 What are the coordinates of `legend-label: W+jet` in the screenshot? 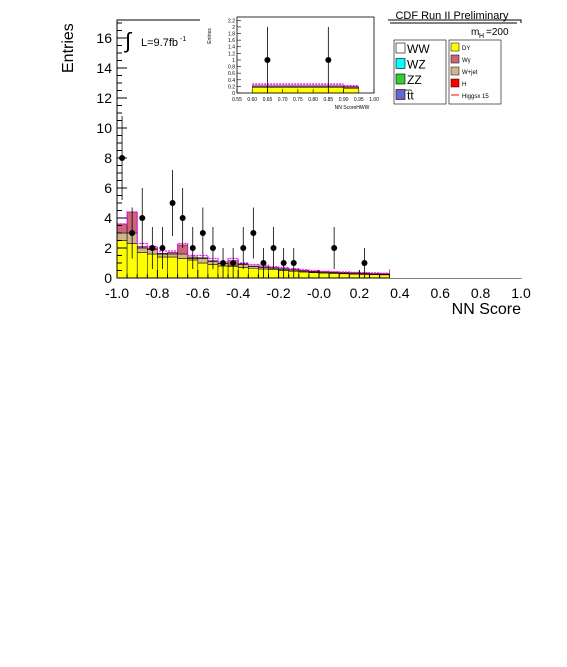 It's located at (470, 73).